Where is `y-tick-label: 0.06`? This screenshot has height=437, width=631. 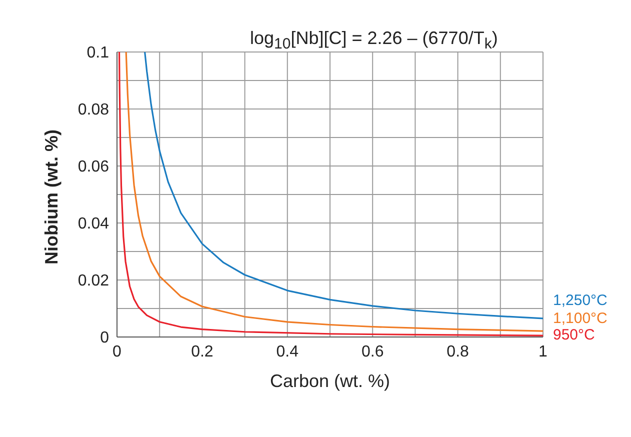
y-tick-label: 0.06 is located at coordinates (94, 167).